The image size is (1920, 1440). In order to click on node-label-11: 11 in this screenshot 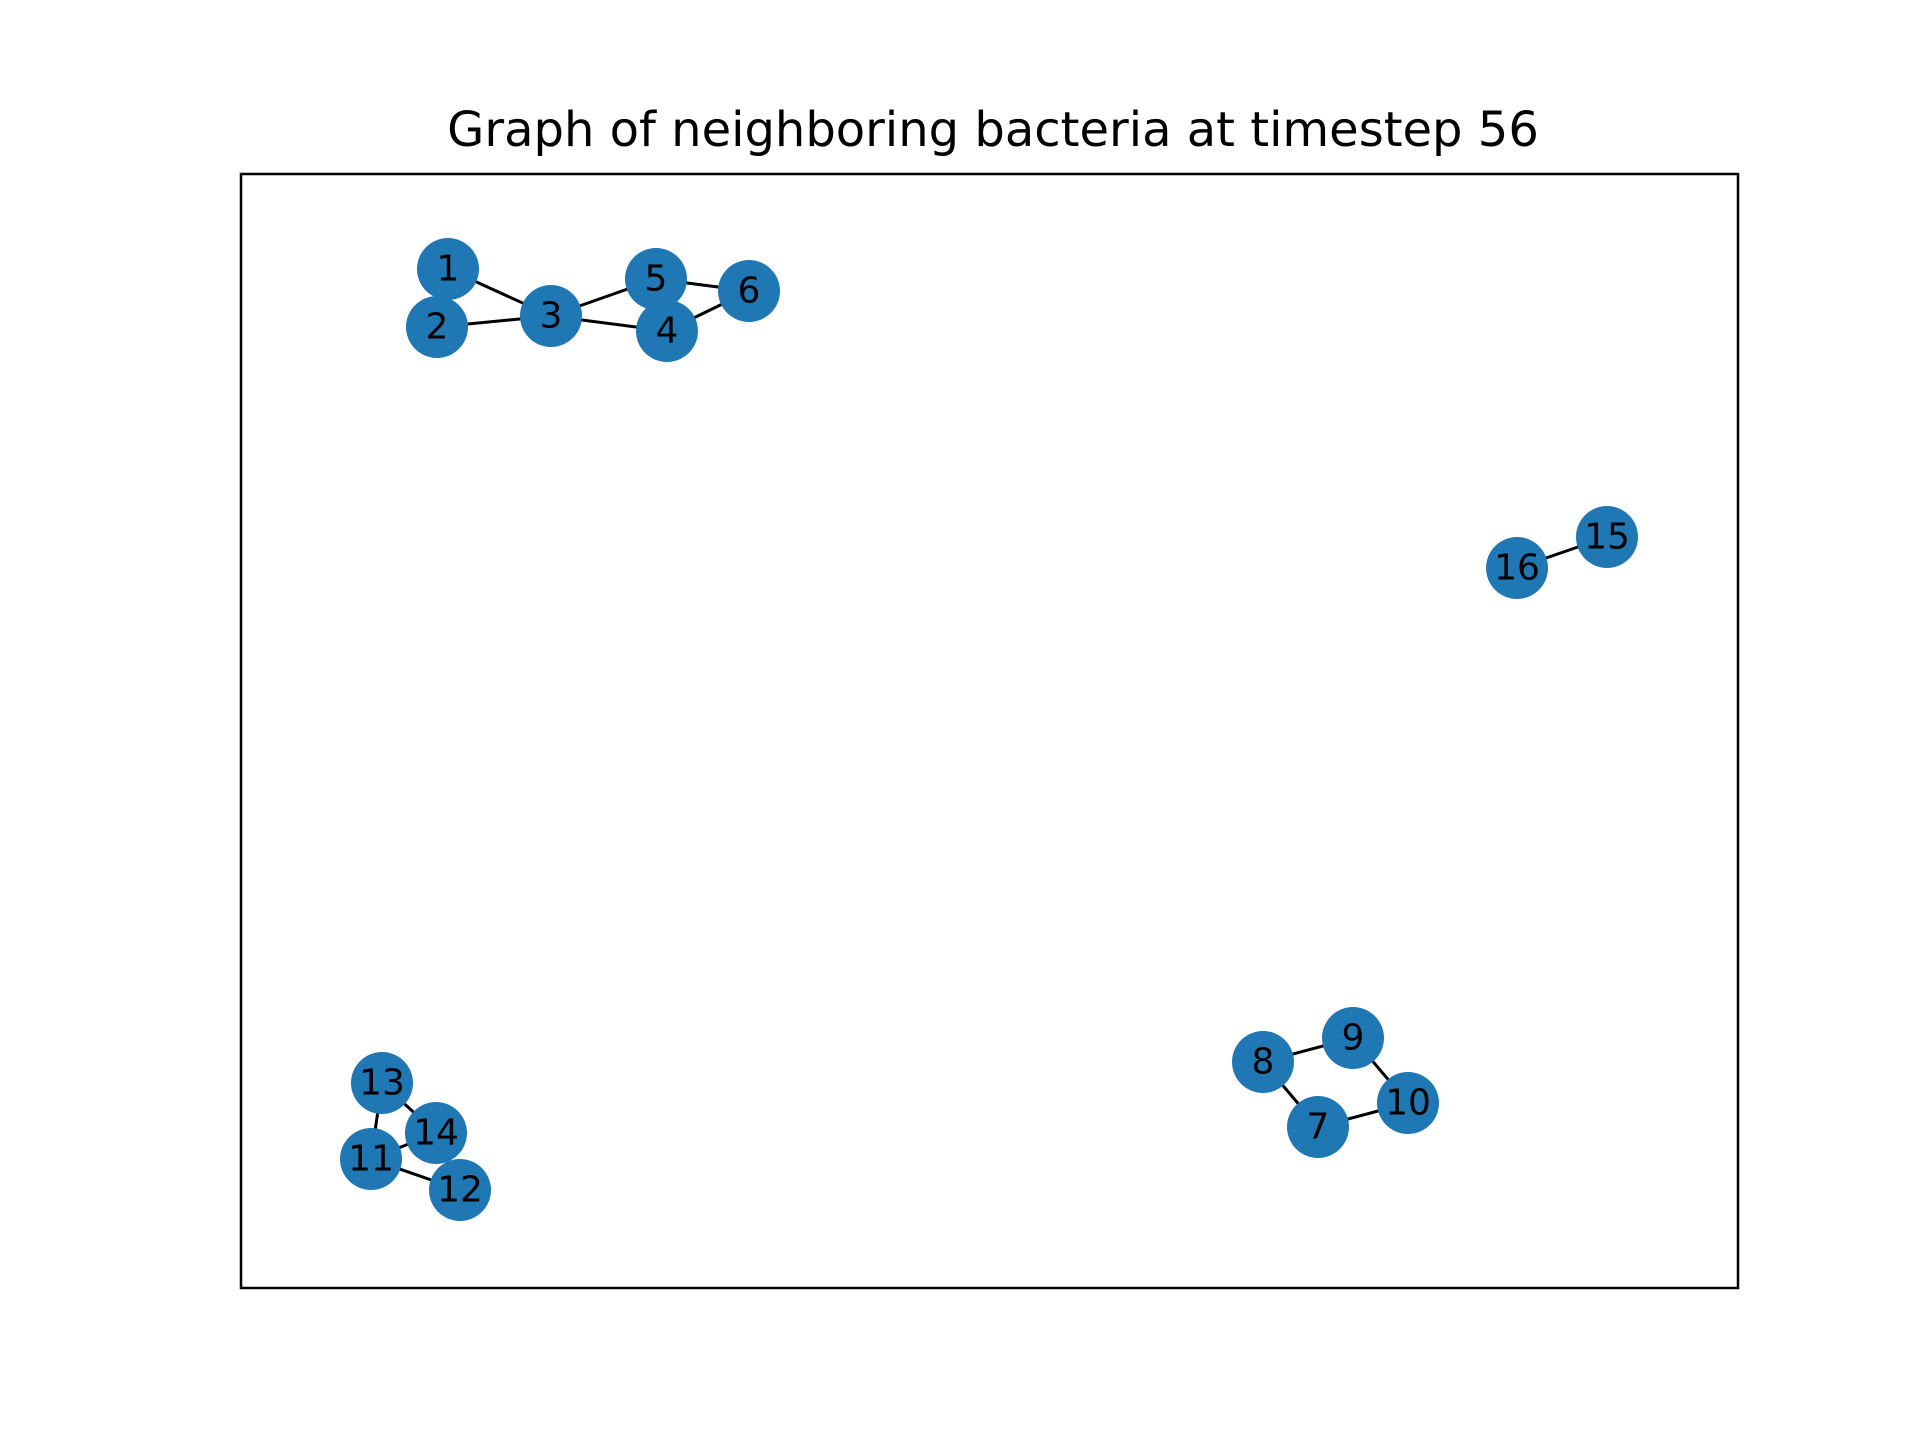, I will do `click(371, 1159)`.